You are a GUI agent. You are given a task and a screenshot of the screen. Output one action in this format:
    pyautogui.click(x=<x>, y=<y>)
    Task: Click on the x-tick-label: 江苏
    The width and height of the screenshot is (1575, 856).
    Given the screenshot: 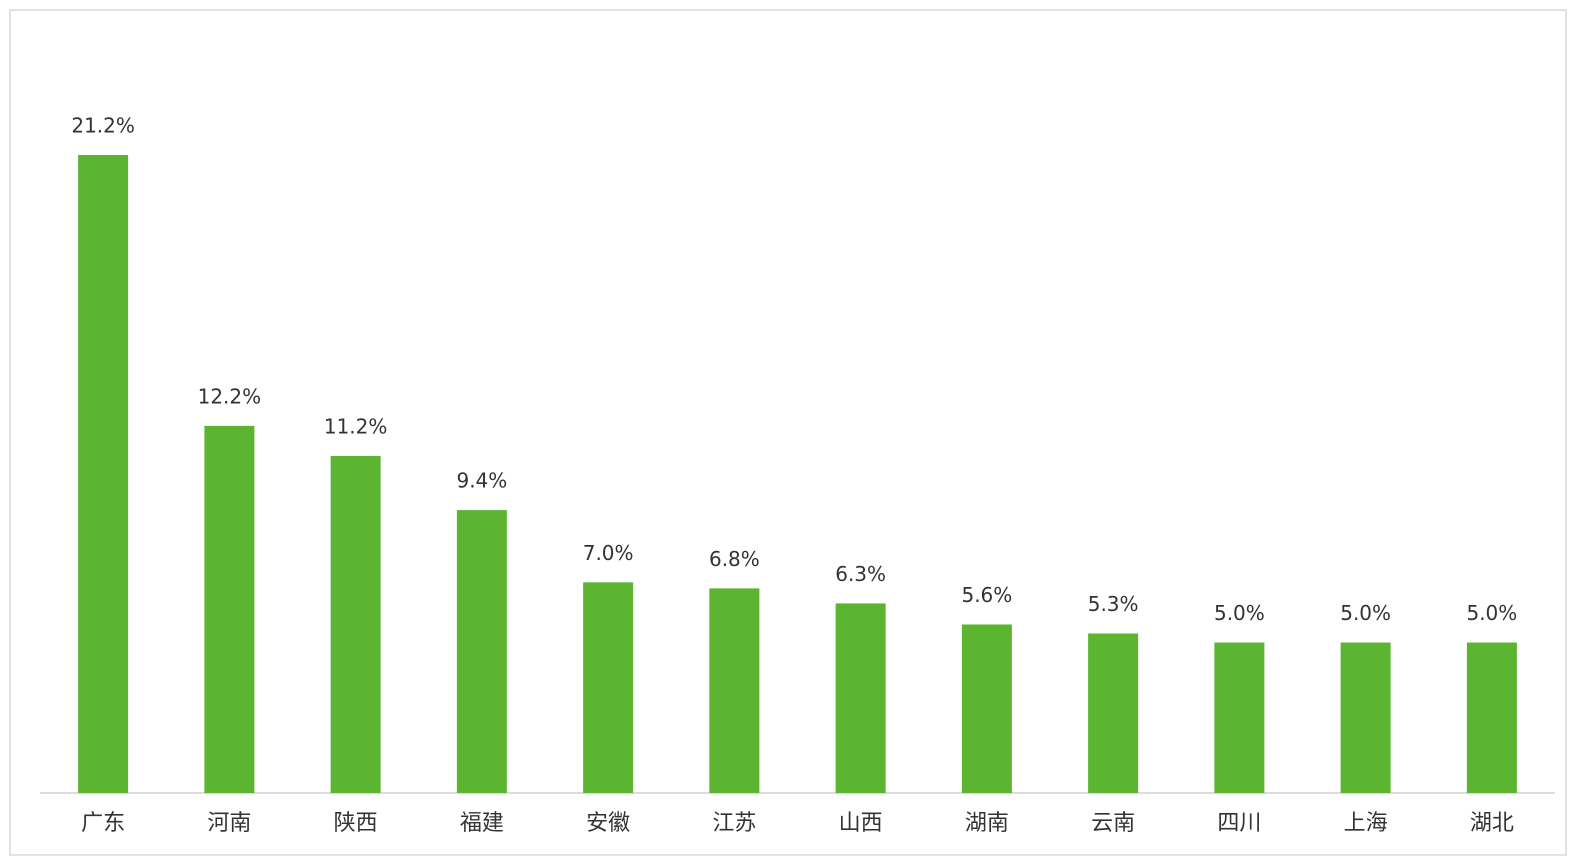 What is the action you would take?
    pyautogui.click(x=734, y=823)
    